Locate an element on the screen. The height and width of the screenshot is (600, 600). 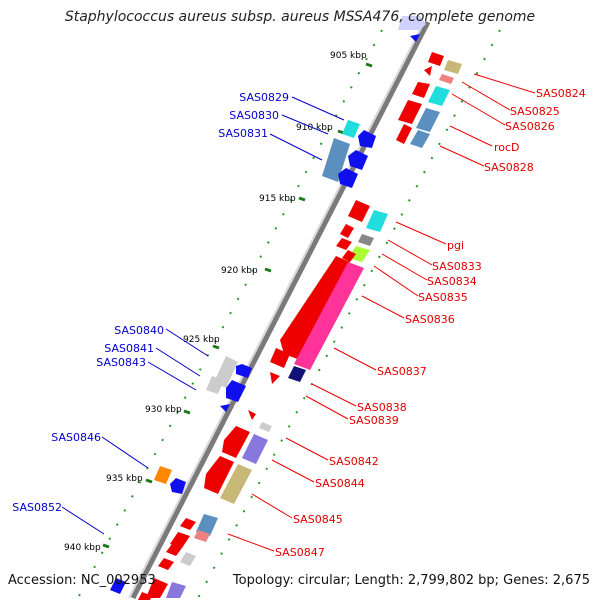
gene-label: SAS0831 is located at coordinates (243, 133).